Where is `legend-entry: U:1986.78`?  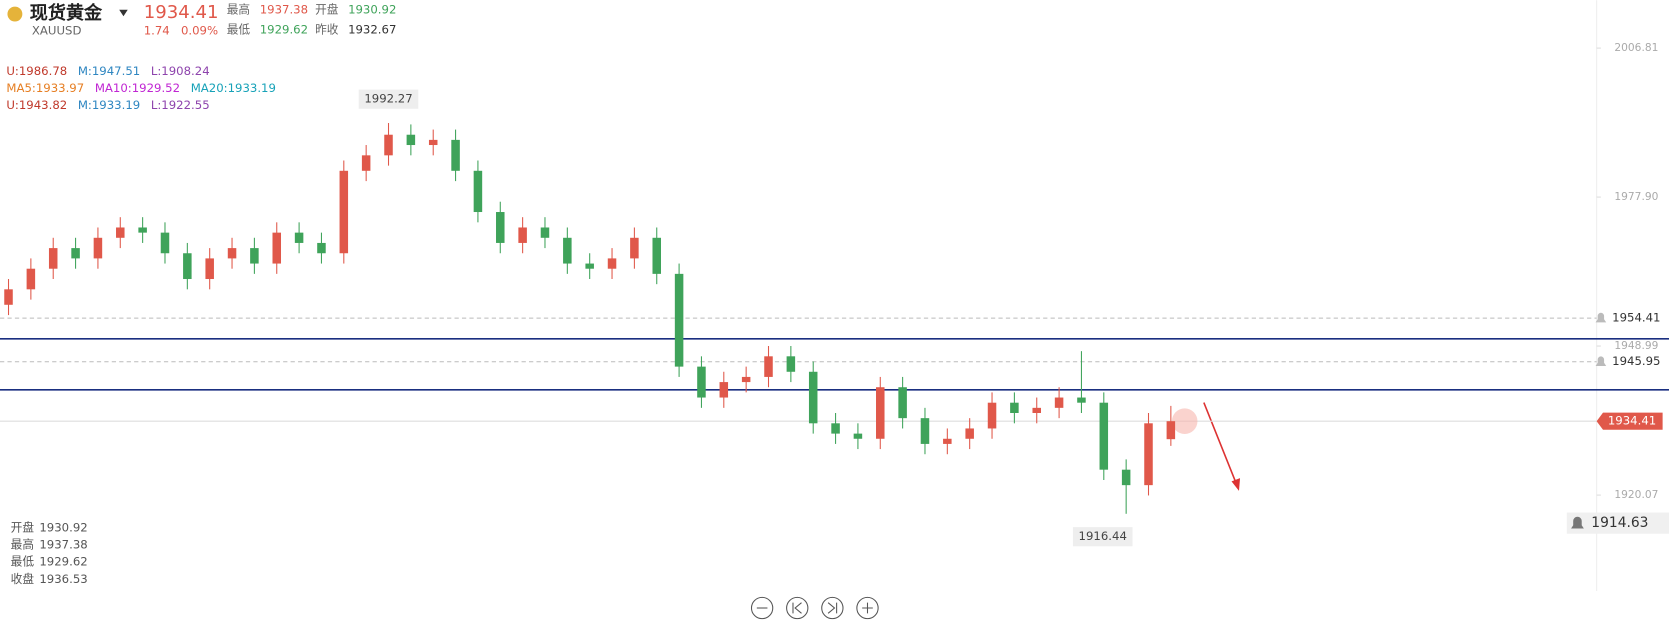
legend-entry: U:1986.78 is located at coordinates (36, 71).